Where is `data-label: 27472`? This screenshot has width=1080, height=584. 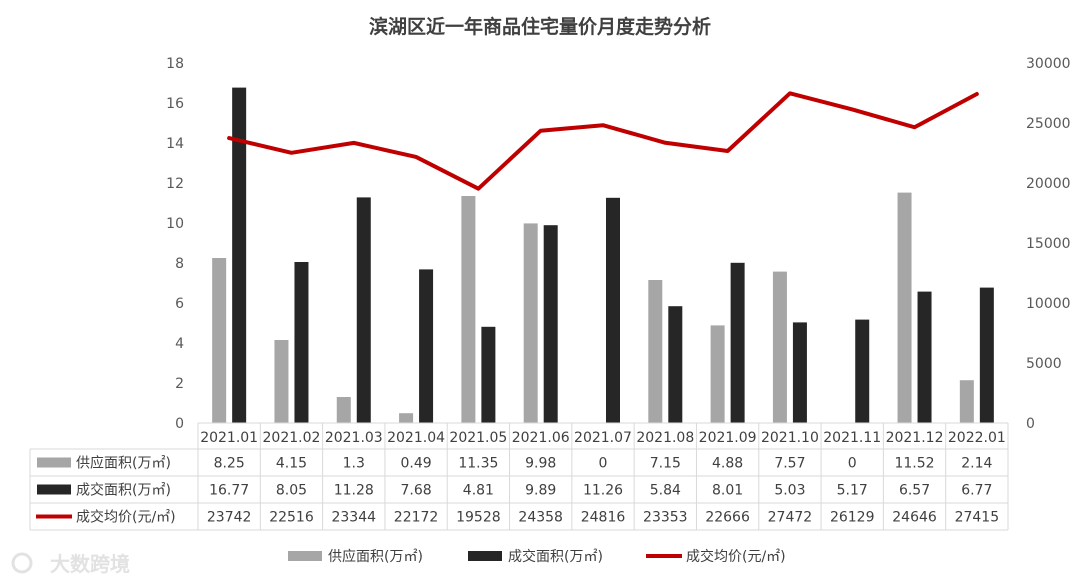 data-label: 27472 is located at coordinates (790, 518).